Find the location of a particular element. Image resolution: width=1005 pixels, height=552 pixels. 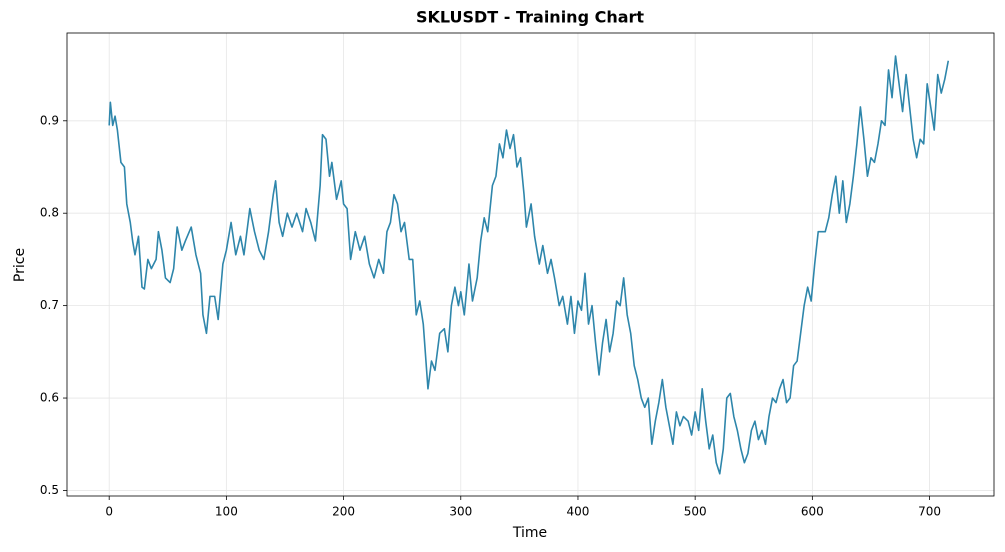

x-tick-label: 0 is located at coordinates (109, 512).